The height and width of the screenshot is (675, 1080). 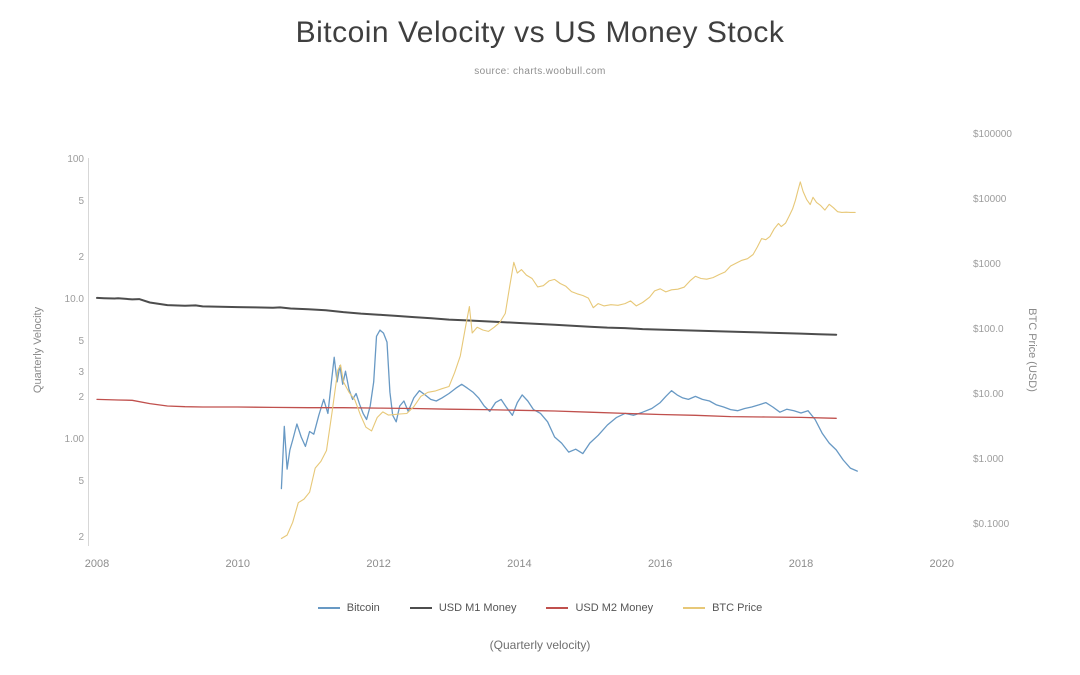 I want to click on chart-caption: (Quarterly velocity), so click(x=540, y=645).